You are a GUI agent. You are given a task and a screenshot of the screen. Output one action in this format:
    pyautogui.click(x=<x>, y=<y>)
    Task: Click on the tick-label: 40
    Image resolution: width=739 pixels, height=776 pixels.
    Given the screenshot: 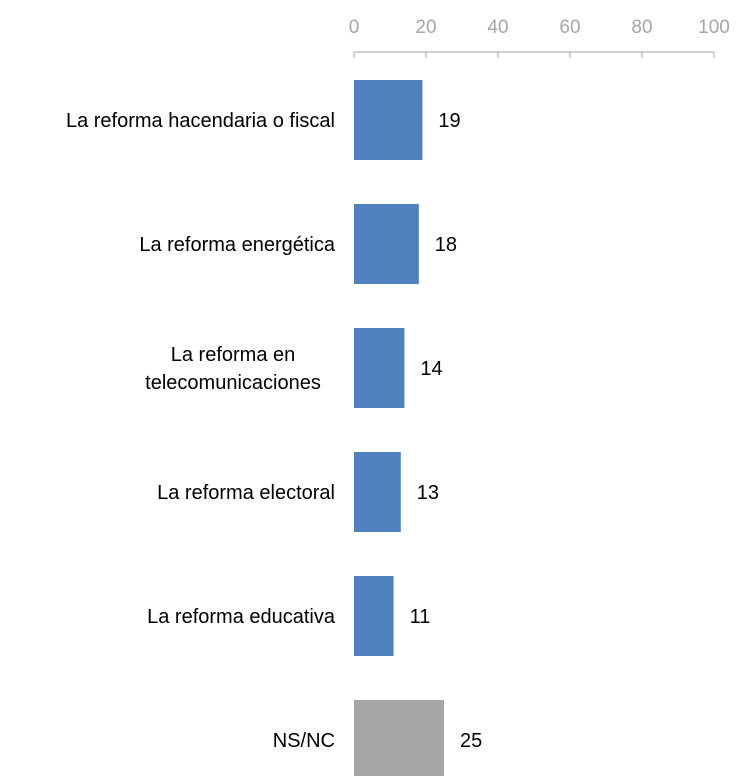 What is the action you would take?
    pyautogui.click(x=497, y=27)
    